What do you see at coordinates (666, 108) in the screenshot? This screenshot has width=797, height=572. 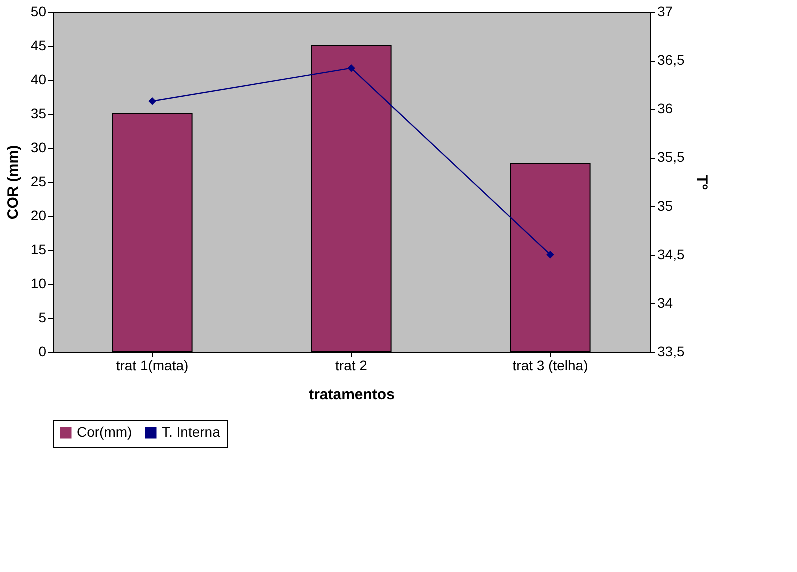 I see `y2-tick-label: 36` at bounding box center [666, 108].